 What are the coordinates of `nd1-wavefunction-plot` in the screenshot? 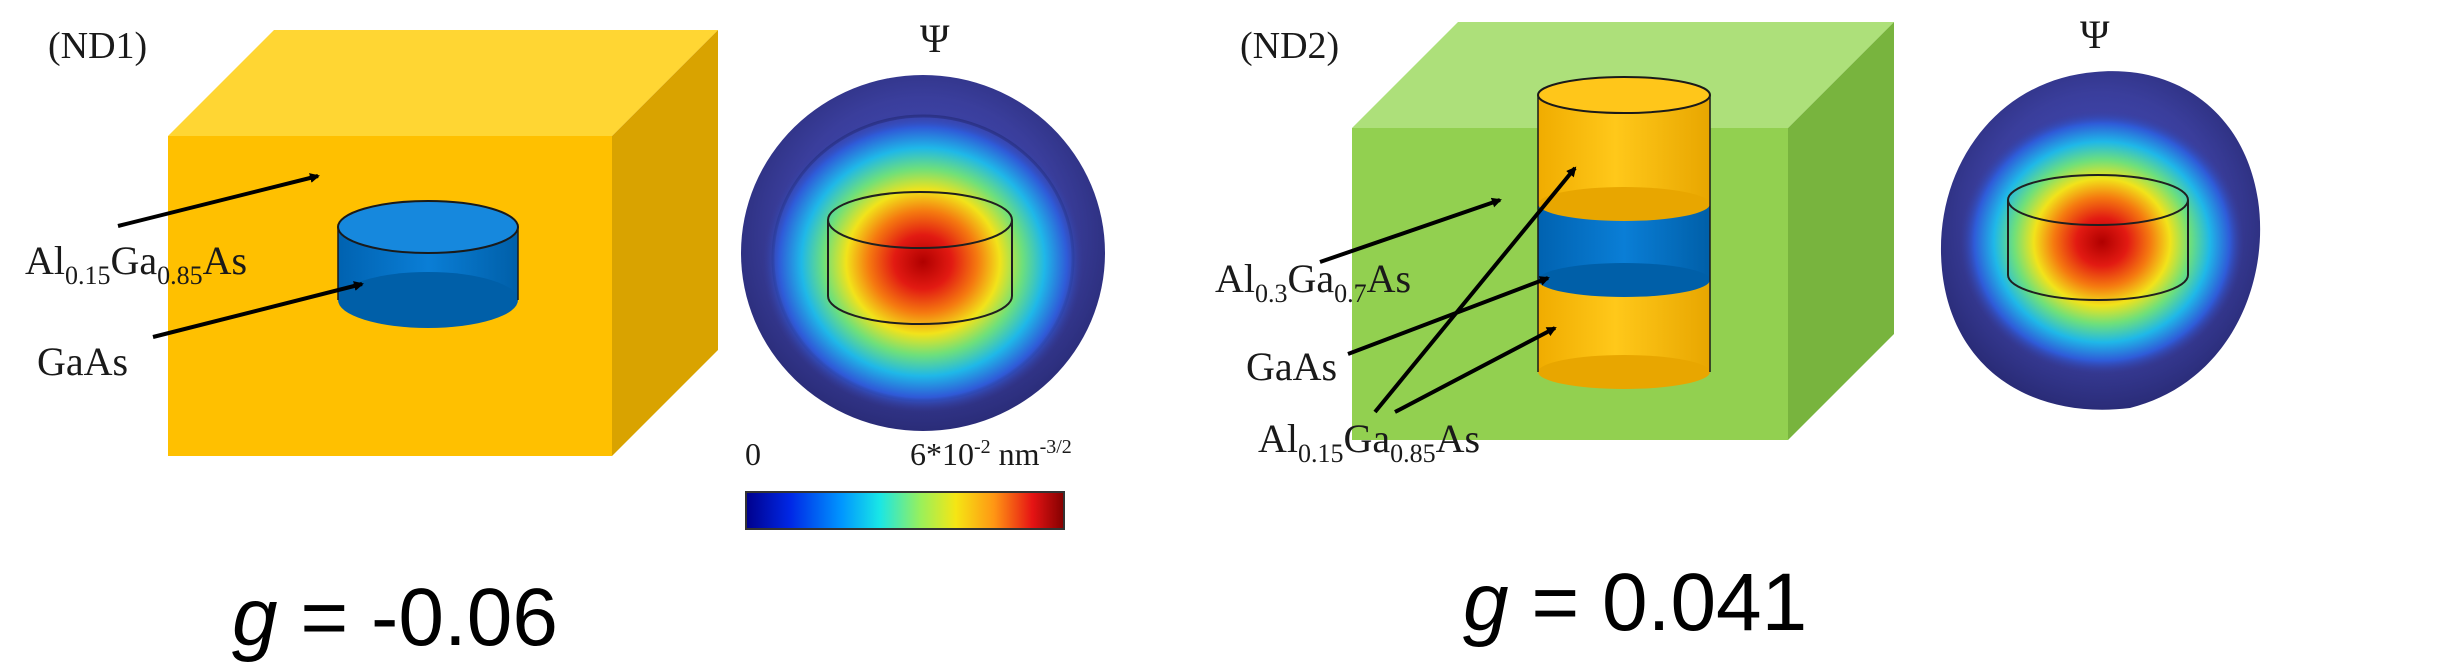 It's located at (923, 253).